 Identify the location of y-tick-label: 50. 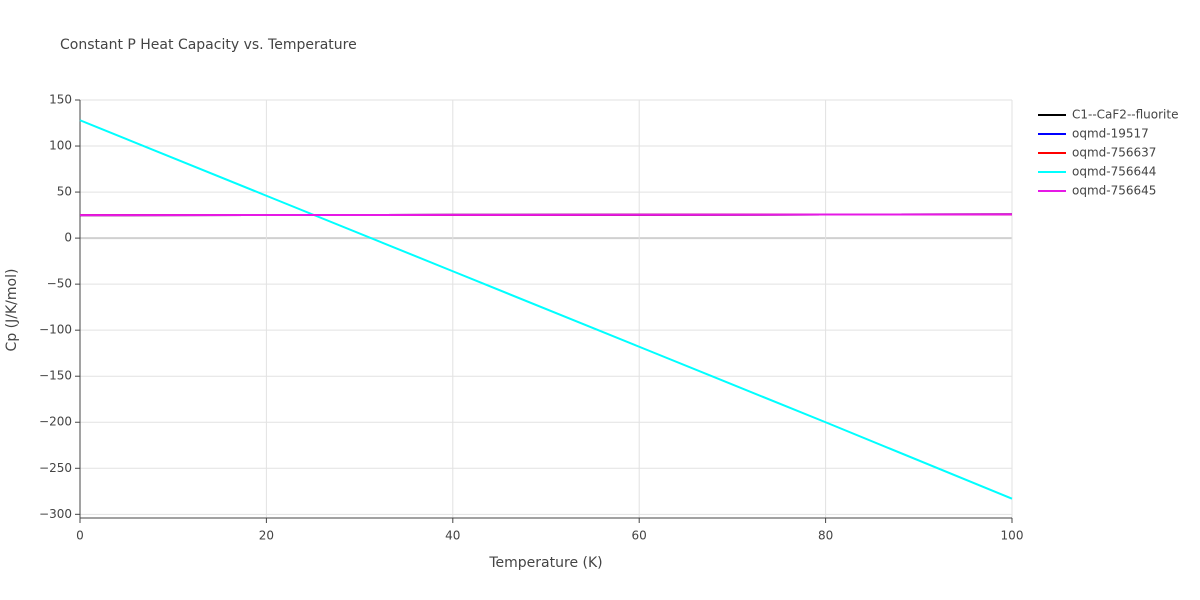
(64, 192).